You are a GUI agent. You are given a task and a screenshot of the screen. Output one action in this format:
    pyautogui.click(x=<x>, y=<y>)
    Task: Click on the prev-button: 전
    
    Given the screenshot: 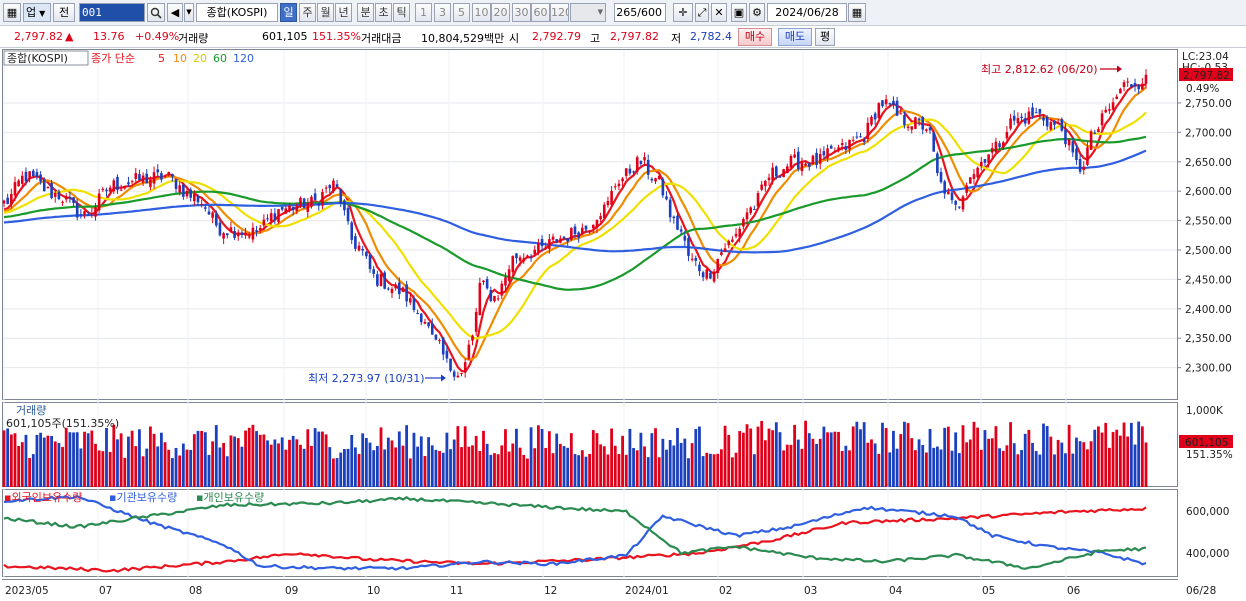 What is the action you would take?
    pyautogui.click(x=64, y=12)
    